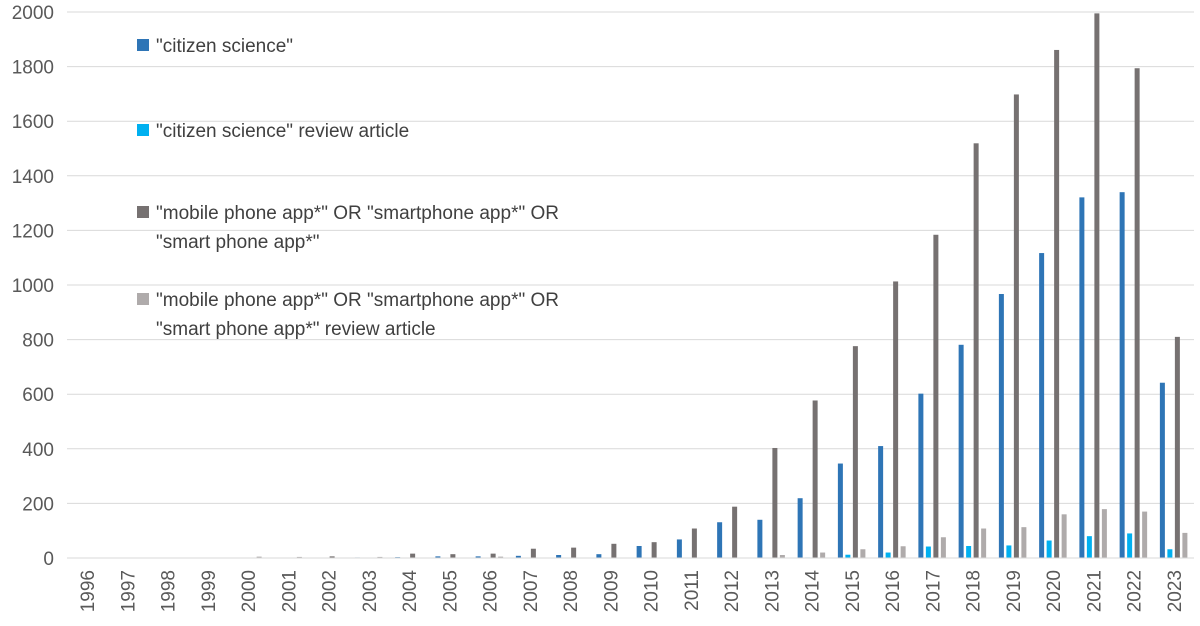  What do you see at coordinates (88, 591) in the screenshot?
I see `x-tick-label: 1996` at bounding box center [88, 591].